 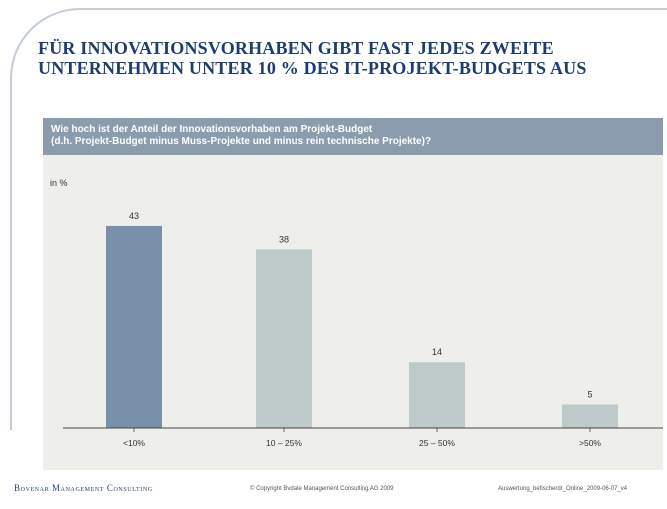 What do you see at coordinates (134, 443) in the screenshot?
I see `x-tick-label-1: <10%` at bounding box center [134, 443].